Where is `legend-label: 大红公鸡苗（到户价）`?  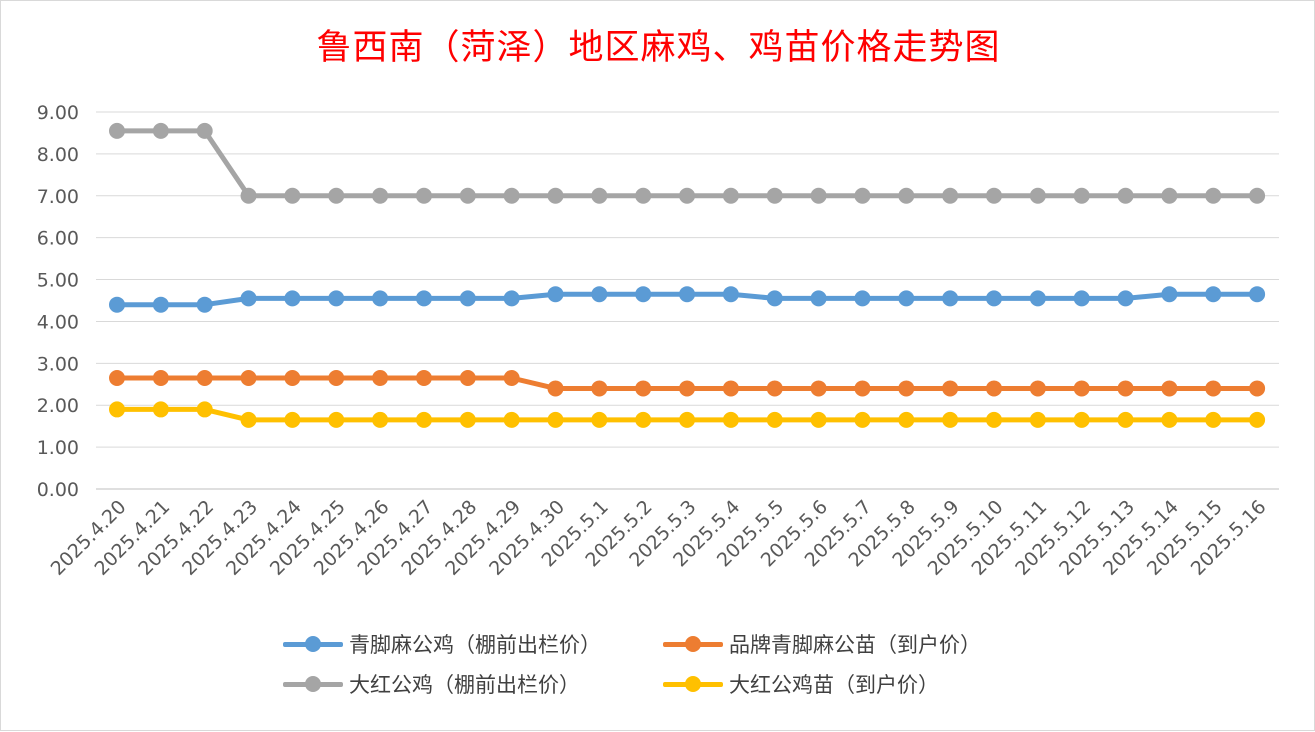
legend-label: 大红公鸡苗（到户价） is located at coordinates (834, 685).